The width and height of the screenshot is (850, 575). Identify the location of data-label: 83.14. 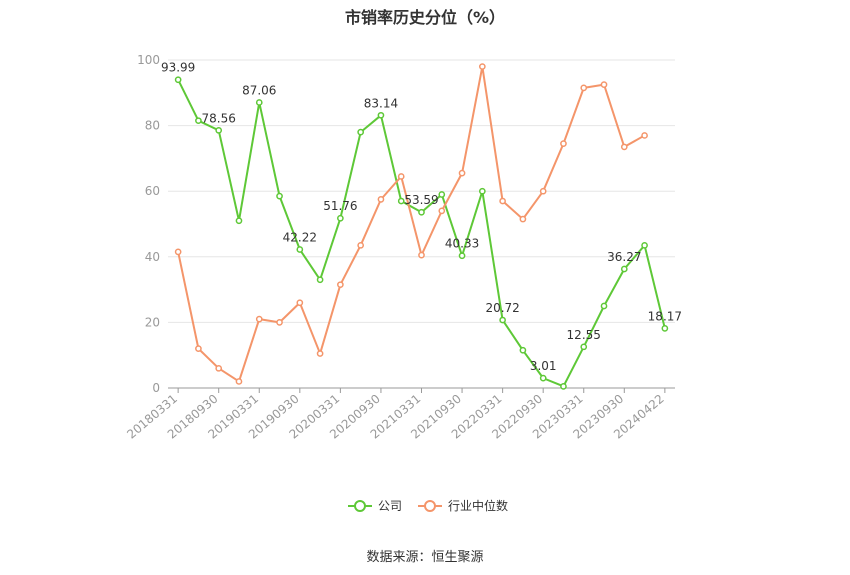
(381, 103).